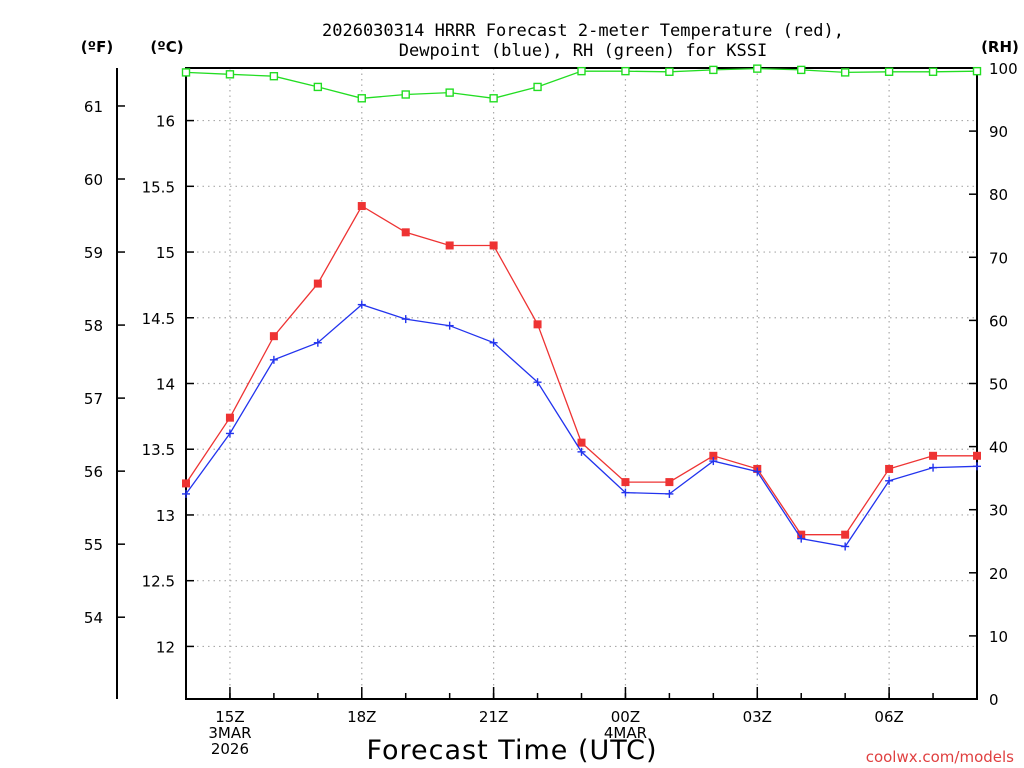  Describe the element at coordinates (93, 180) in the screenshot. I see `fahrenheit-tick-label: 60` at that location.